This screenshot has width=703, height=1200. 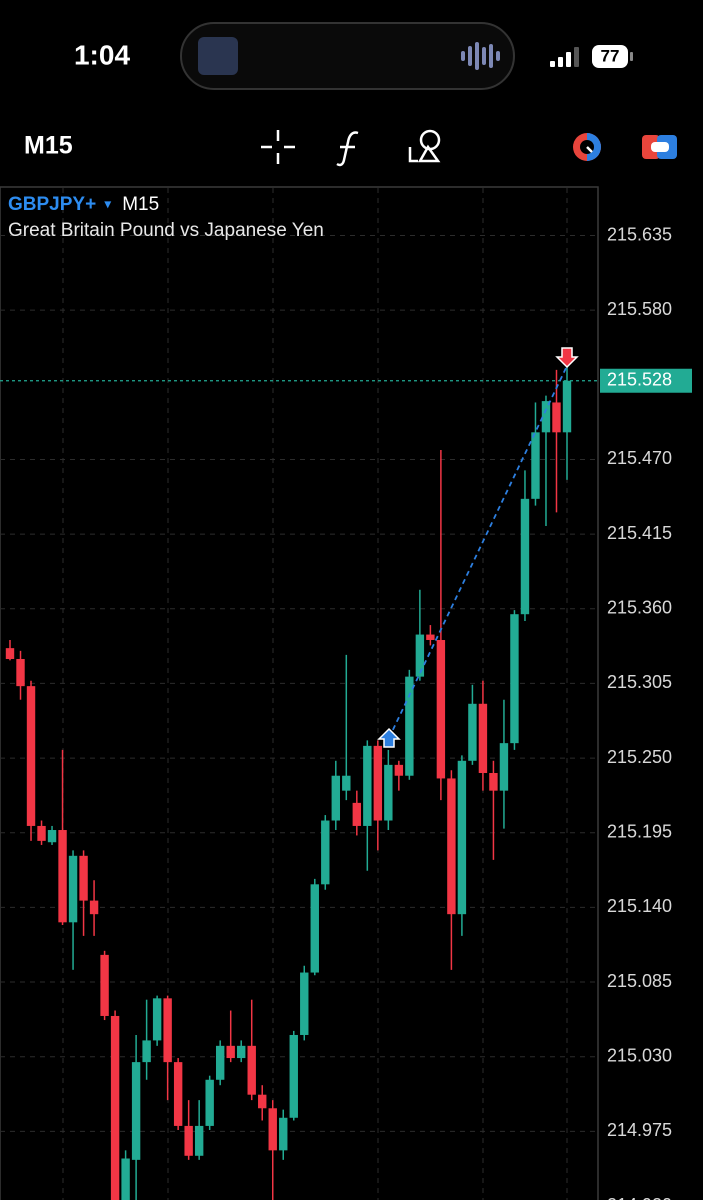 What do you see at coordinates (102, 54) in the screenshot?
I see `status-time: 1:04` at bounding box center [102, 54].